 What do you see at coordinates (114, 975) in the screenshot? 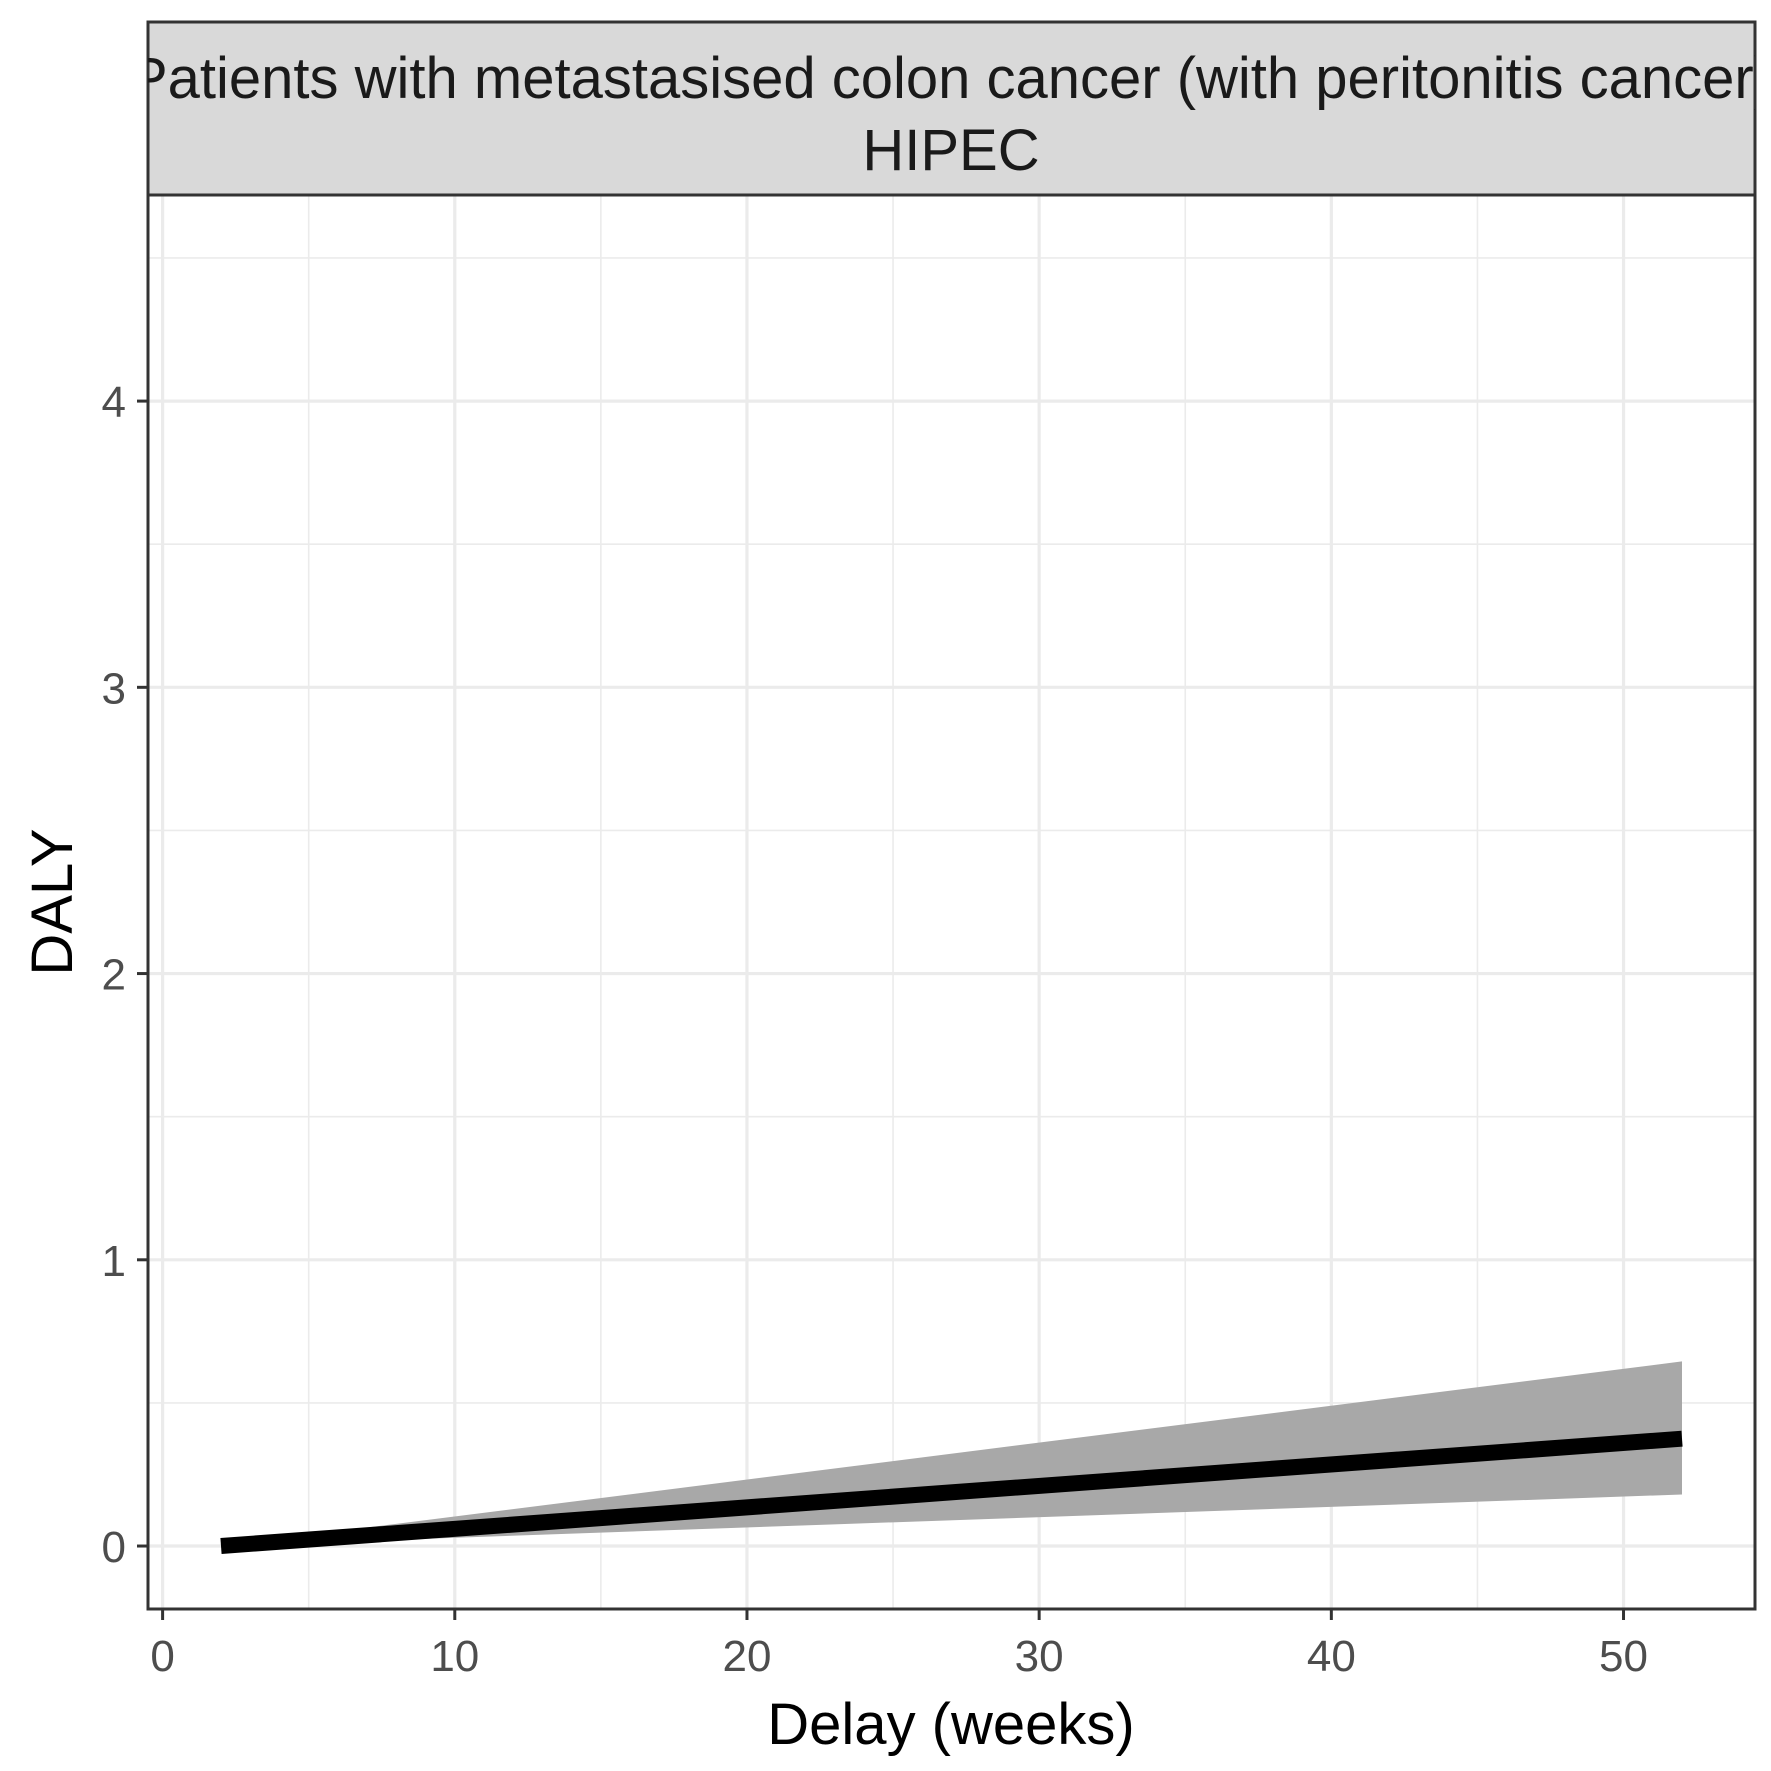
I see `y-tick-label: 2` at bounding box center [114, 975].